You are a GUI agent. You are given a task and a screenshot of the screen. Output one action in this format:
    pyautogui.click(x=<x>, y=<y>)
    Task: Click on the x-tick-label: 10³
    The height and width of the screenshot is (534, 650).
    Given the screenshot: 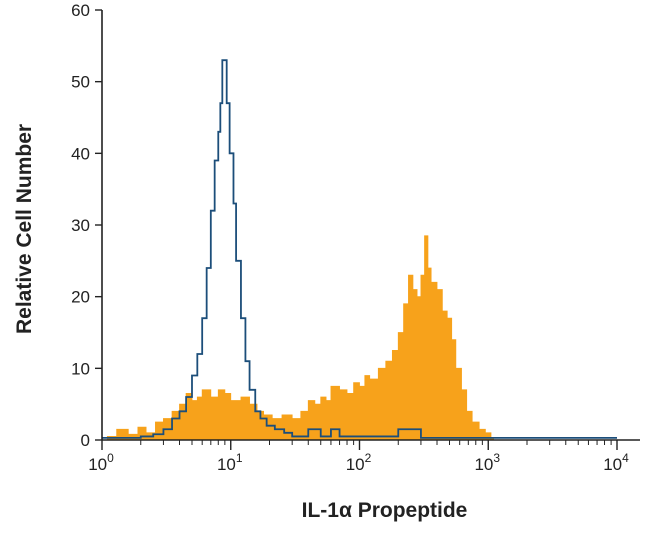 What is the action you would take?
    pyautogui.click(x=487, y=462)
    